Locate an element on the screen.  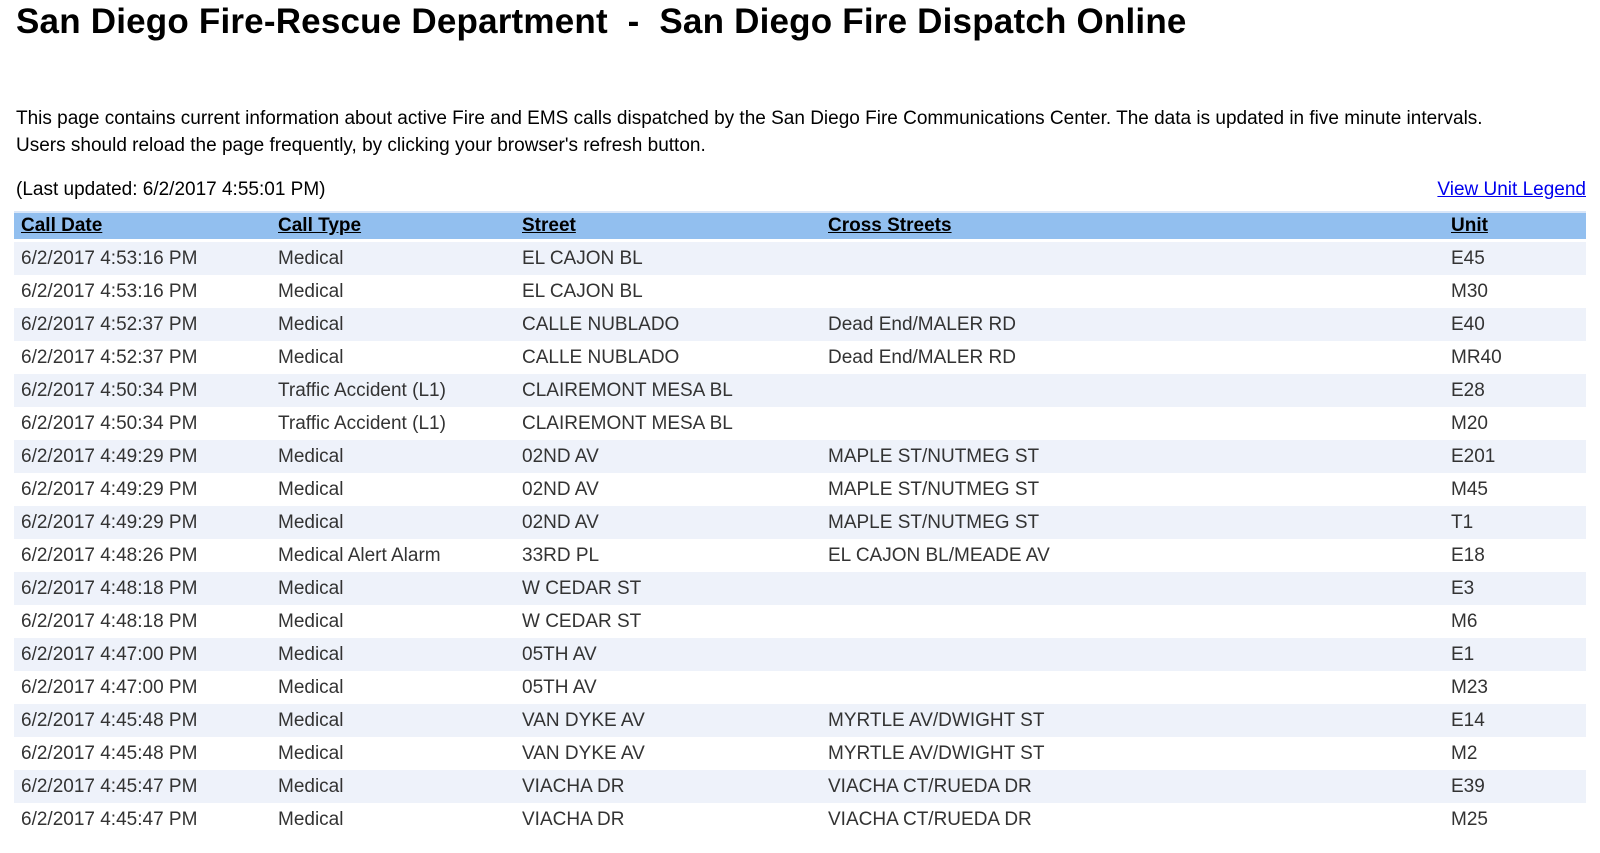
cell-unit: M23 is located at coordinates (1515, 687).